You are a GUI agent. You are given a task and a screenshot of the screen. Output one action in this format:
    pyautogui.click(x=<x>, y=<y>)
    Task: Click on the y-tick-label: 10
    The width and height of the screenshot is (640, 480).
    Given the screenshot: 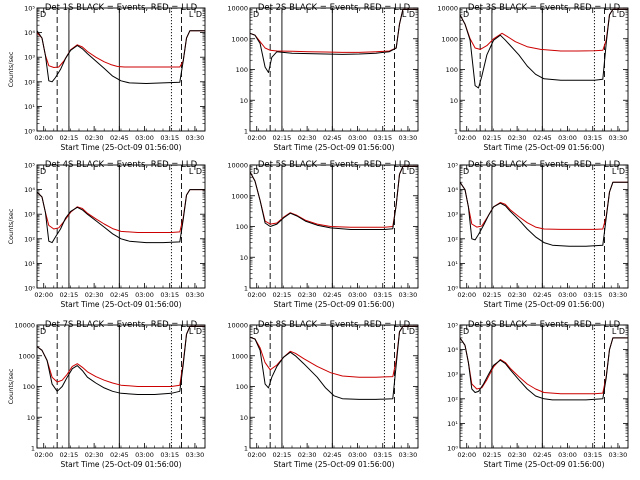 What is the action you would take?
    pyautogui.click(x=244, y=258)
    